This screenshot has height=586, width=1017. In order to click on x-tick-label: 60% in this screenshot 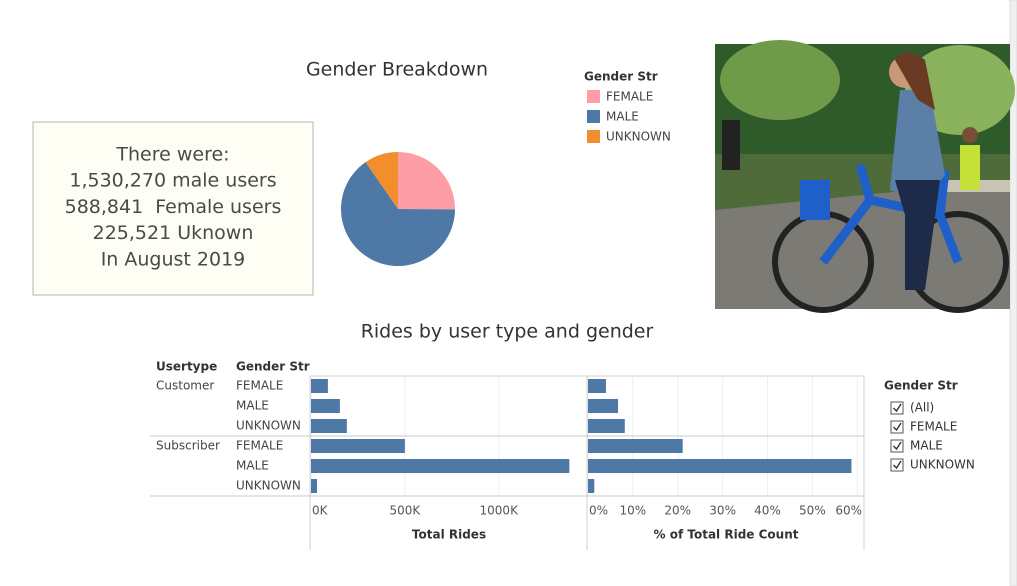, I will do `click(848, 511)`.